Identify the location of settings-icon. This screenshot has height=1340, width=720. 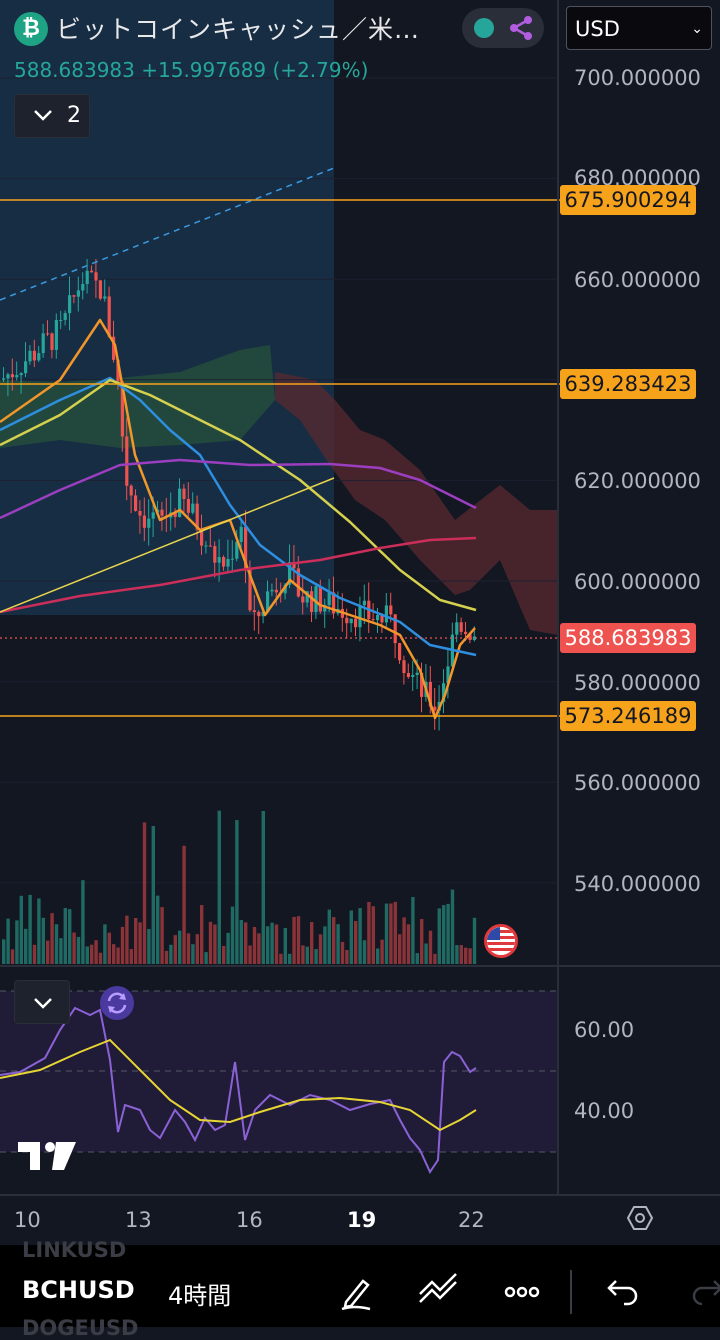
(640, 1218).